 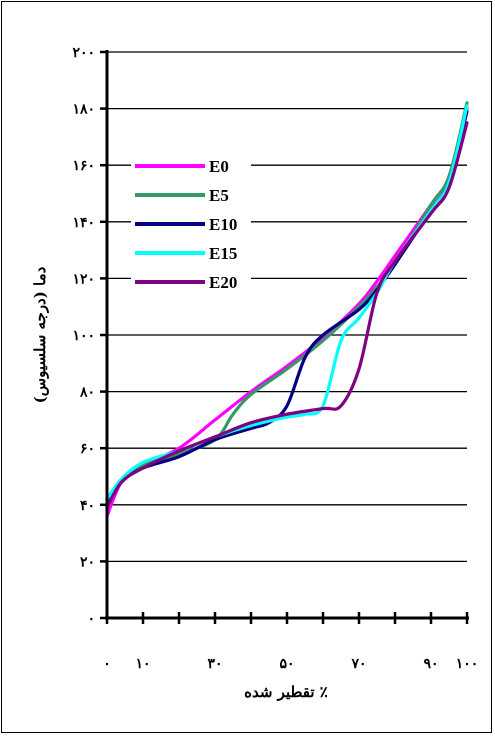 I want to click on y-tick-label: ۱۸۰, so click(x=83, y=110).